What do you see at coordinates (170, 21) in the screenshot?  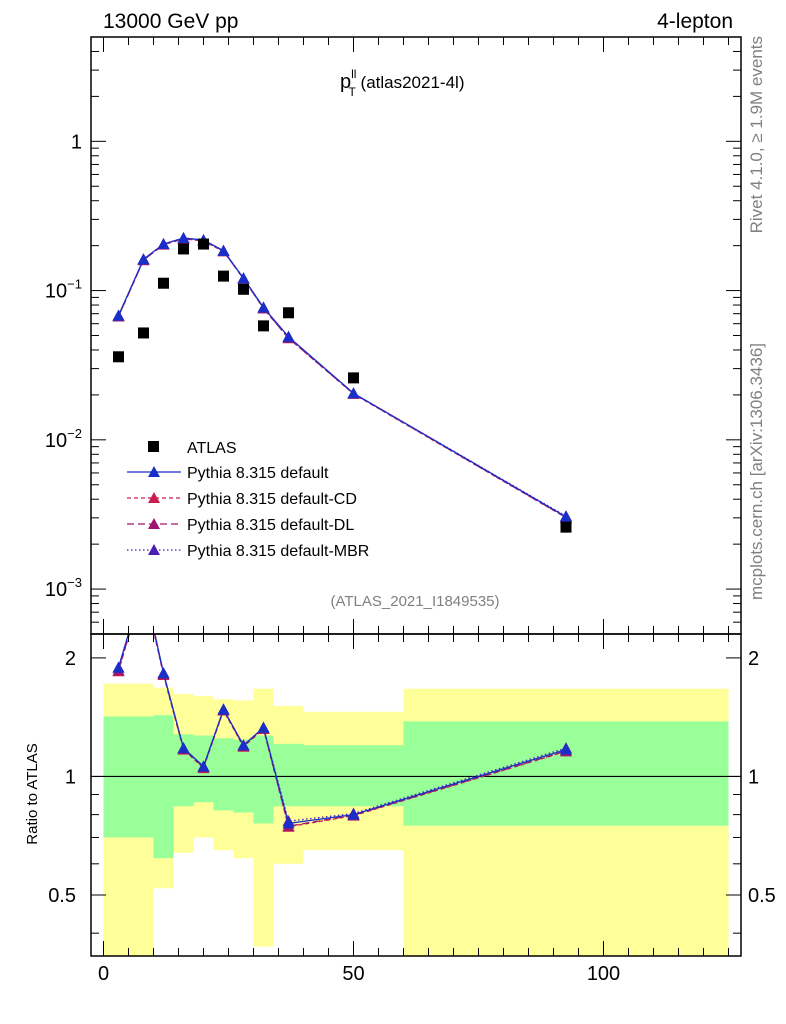 I see `header-left: 13000 GeV pp` at bounding box center [170, 21].